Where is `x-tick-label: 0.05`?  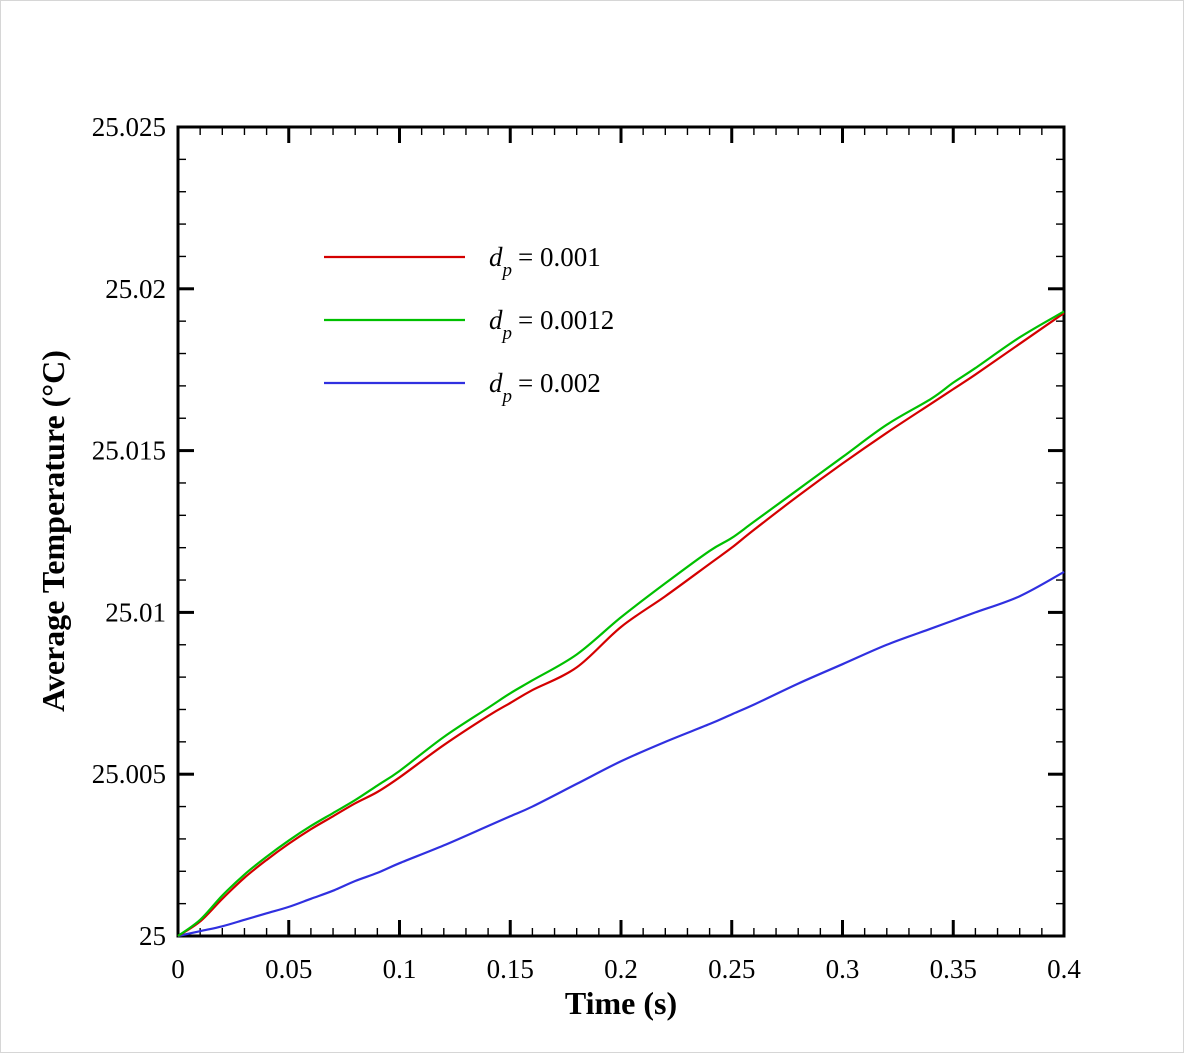 x-tick-label: 0.05 is located at coordinates (288, 969).